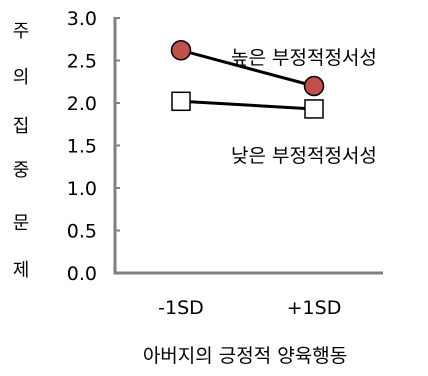 The image size is (428, 376). What do you see at coordinates (82, 62) in the screenshot?
I see `y-tick-label: 2.5` at bounding box center [82, 62].